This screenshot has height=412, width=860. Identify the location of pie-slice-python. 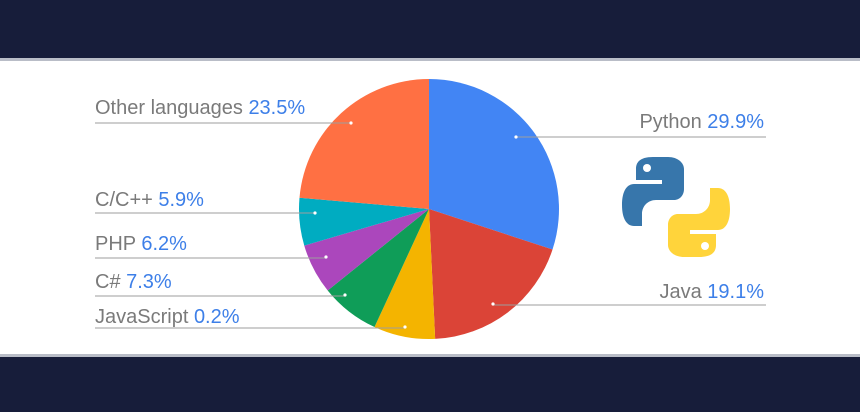
(494, 164).